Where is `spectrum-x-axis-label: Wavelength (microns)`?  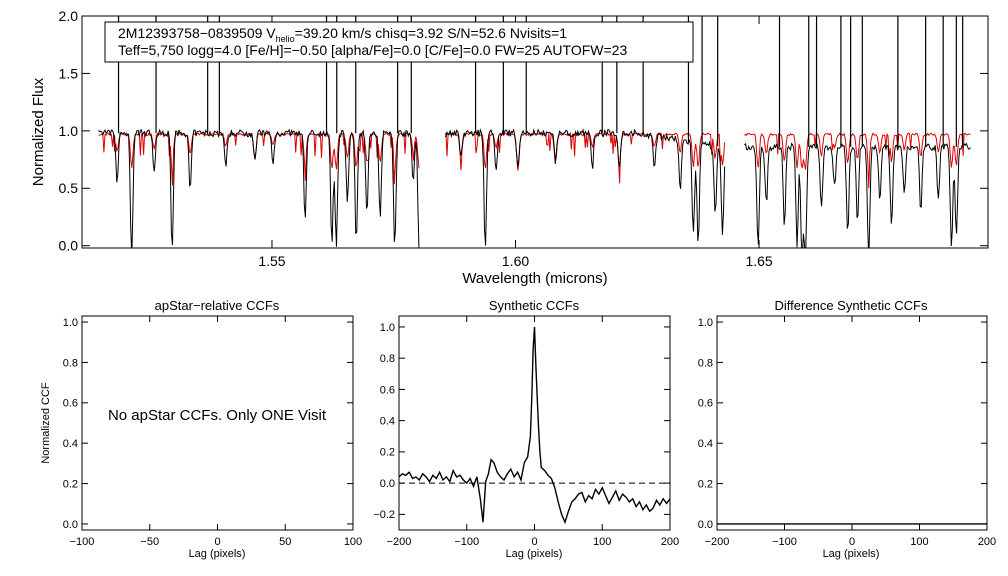
spectrum-x-axis-label: Wavelength (microns) is located at coordinates (534, 278).